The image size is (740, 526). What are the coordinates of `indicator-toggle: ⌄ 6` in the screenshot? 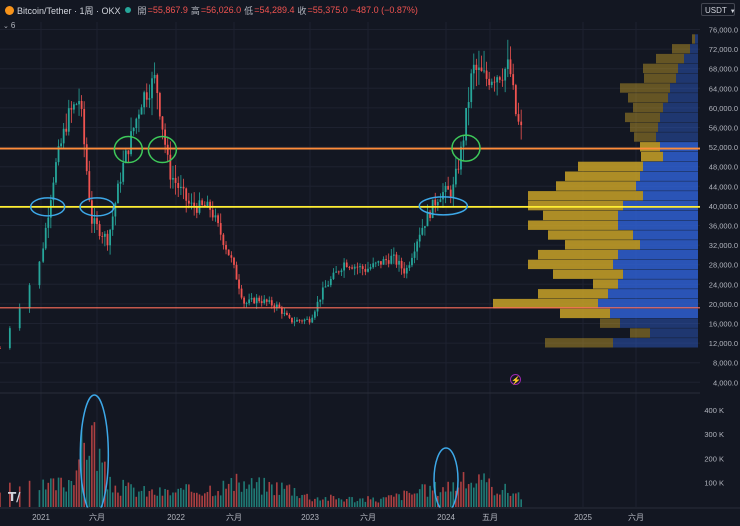 It's located at (9, 25).